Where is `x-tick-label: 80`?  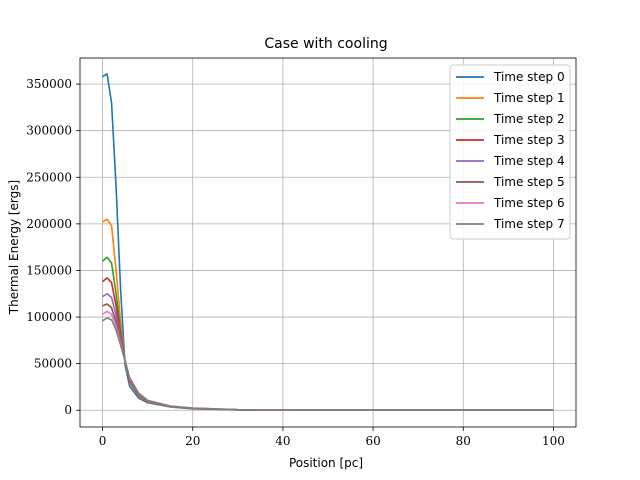
x-tick-label: 80 is located at coordinates (463, 441).